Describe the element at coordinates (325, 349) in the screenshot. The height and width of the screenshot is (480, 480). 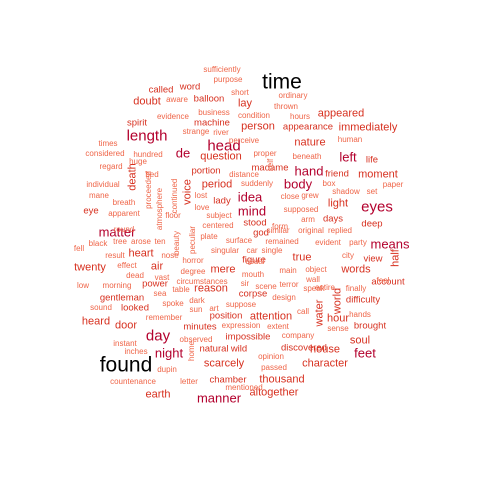
I see `word-house: house` at that location.